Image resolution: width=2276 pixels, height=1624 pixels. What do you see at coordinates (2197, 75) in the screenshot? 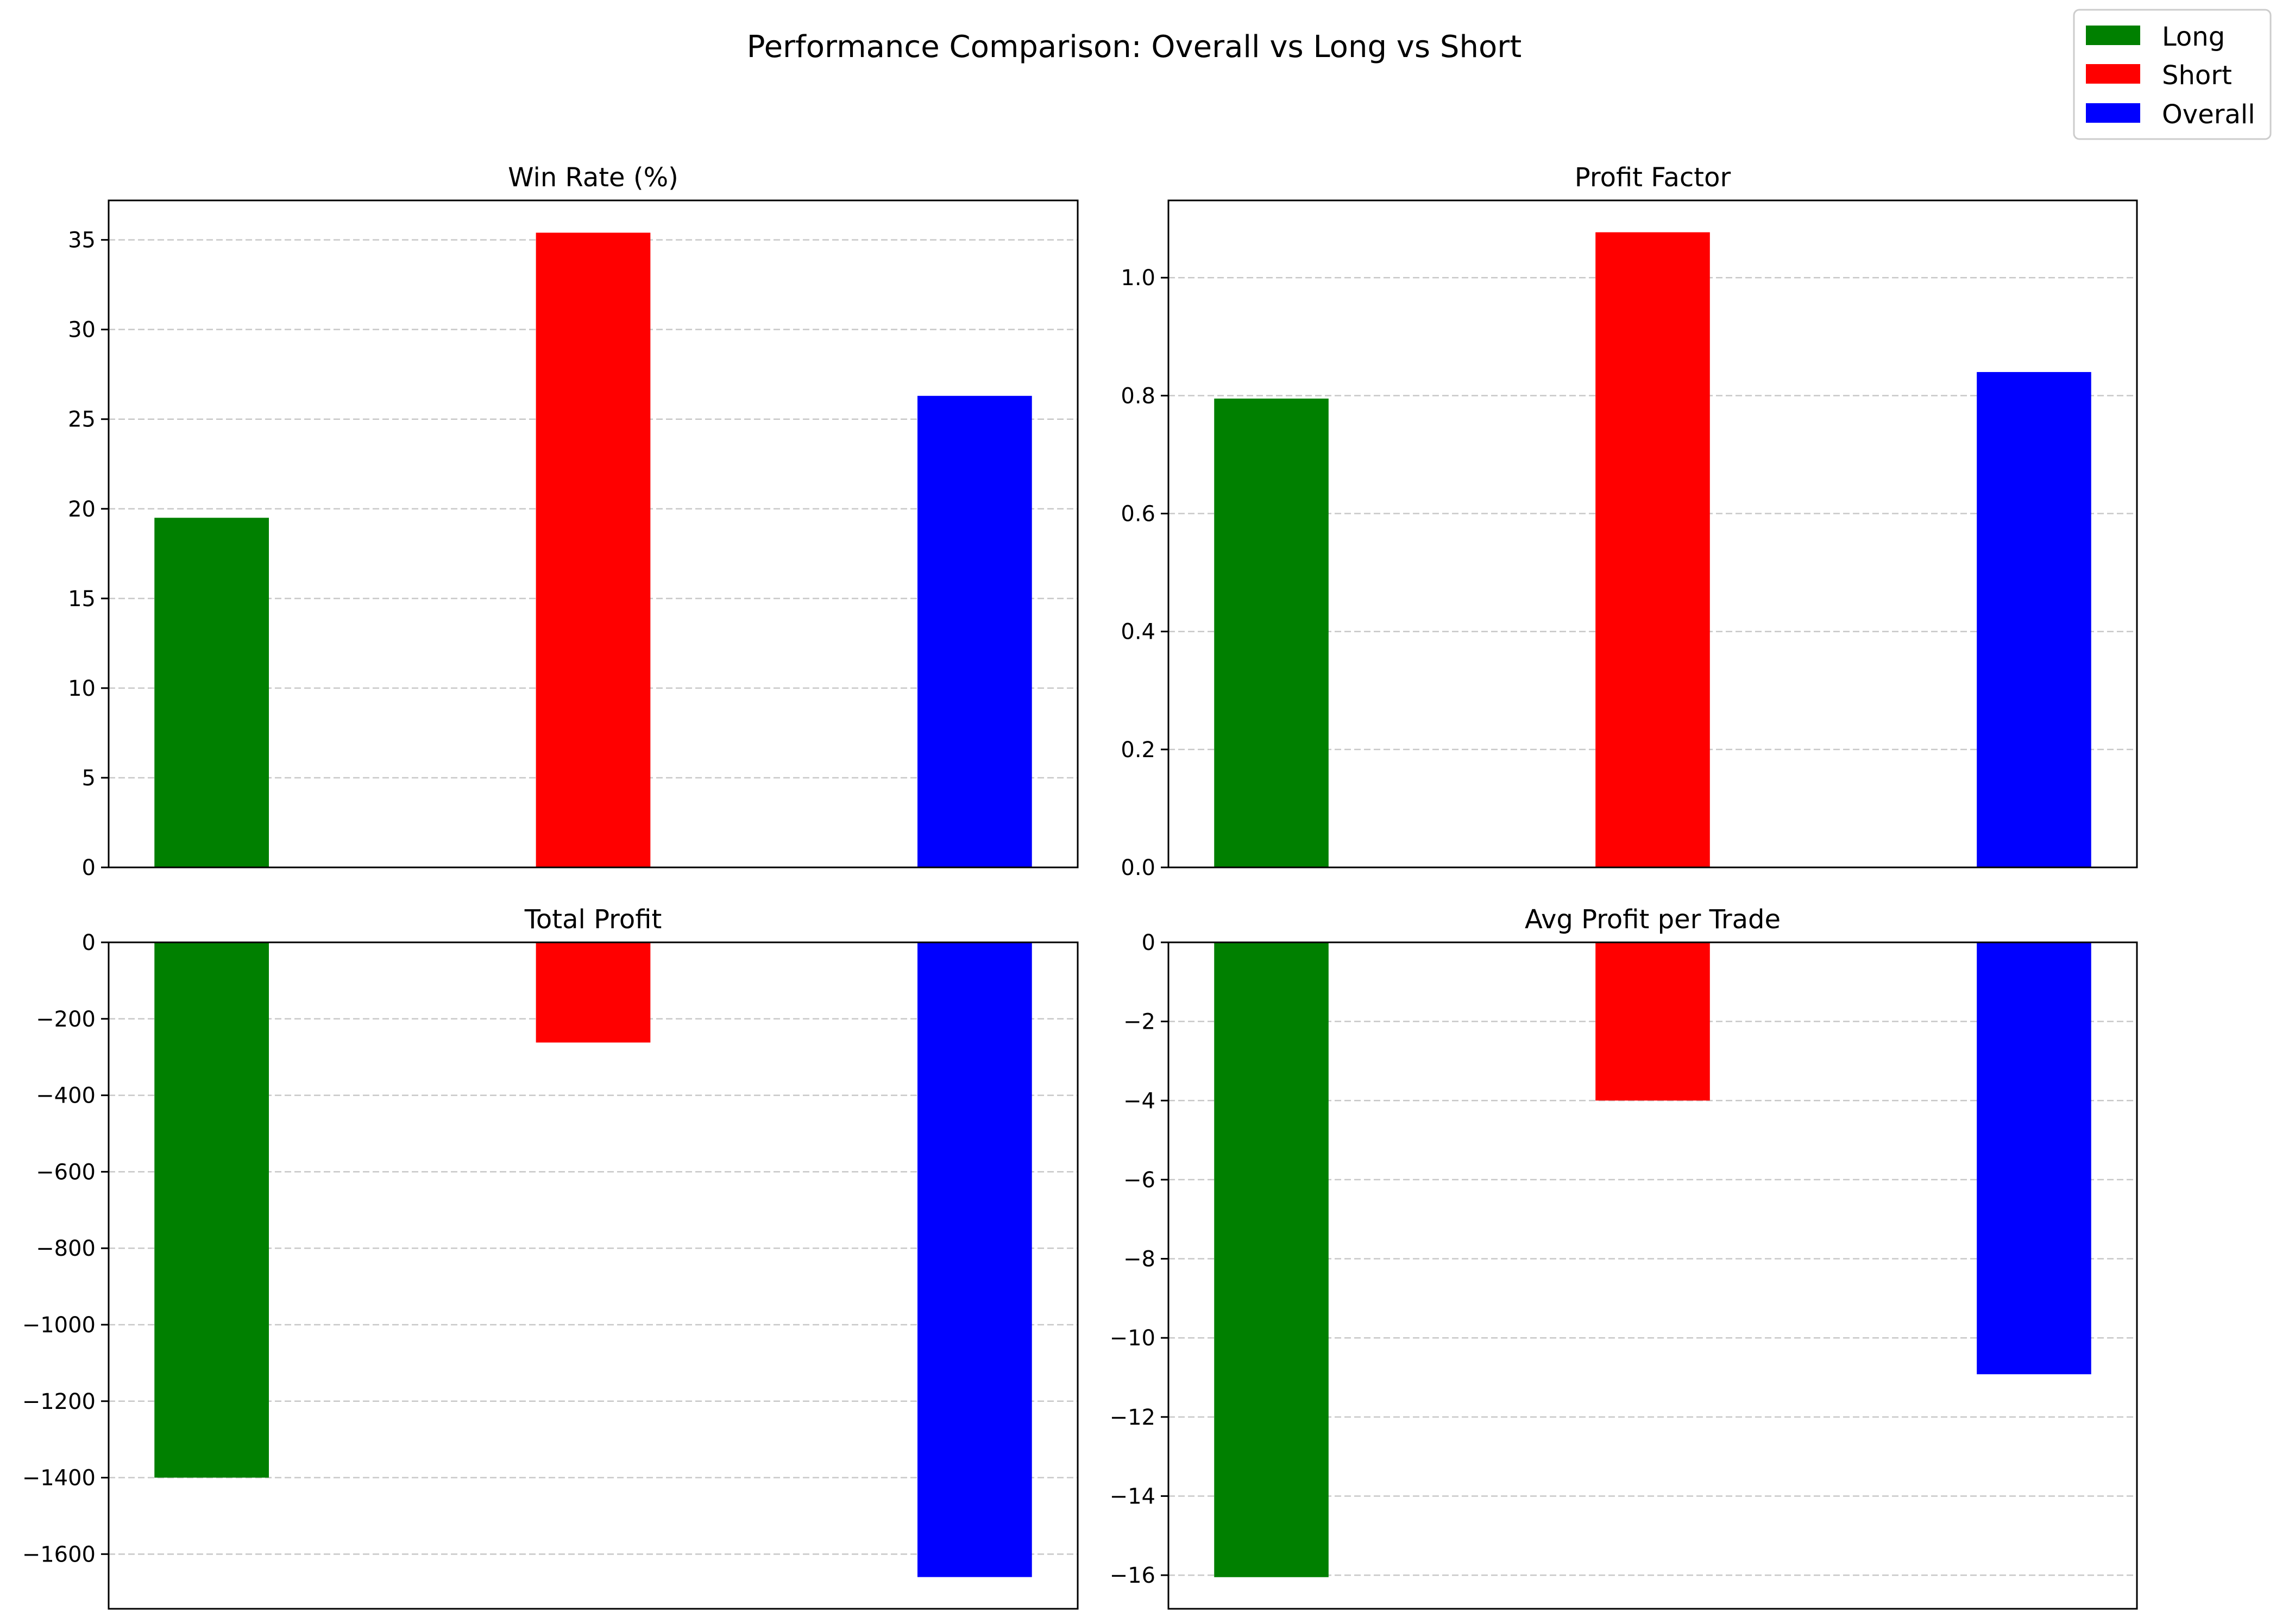
I see `legend-label-short: Short` at bounding box center [2197, 75].